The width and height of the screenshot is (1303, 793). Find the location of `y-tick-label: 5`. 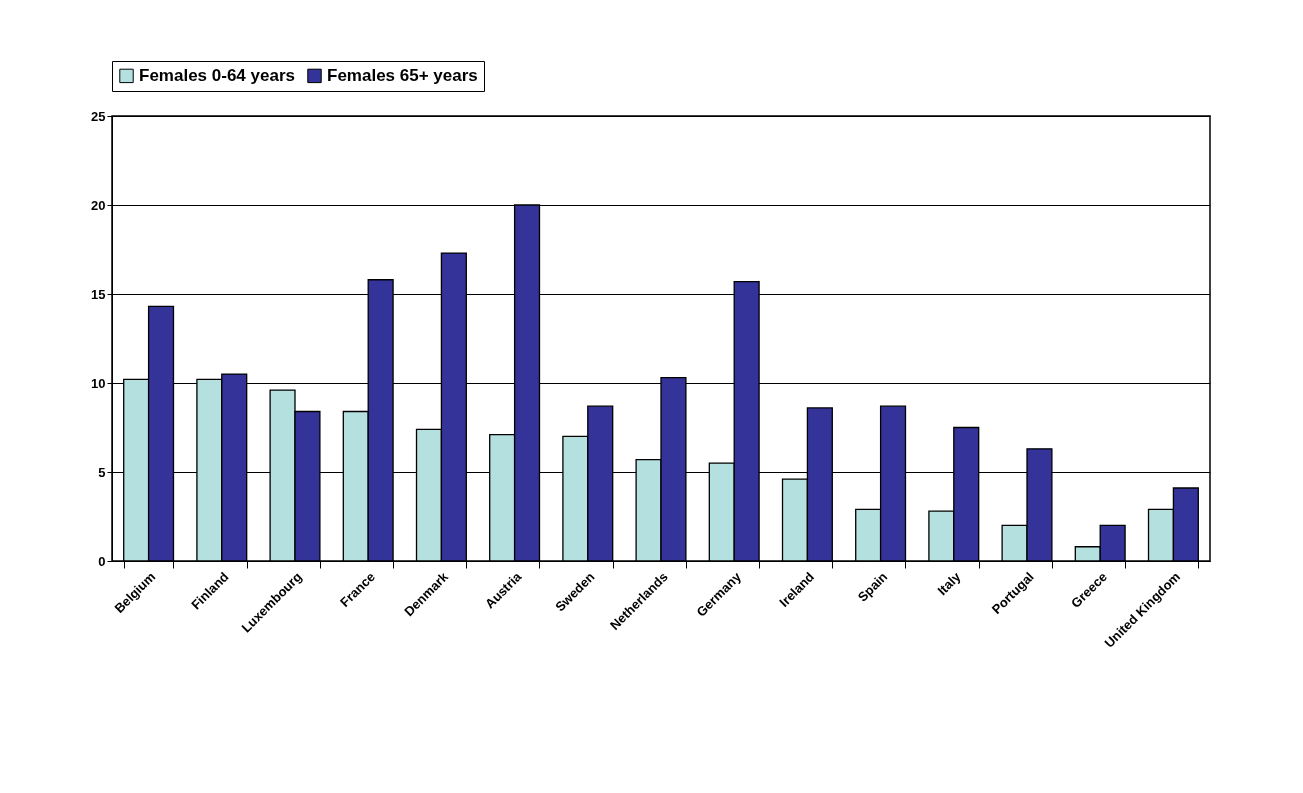

y-tick-label: 5 is located at coordinates (102, 472).